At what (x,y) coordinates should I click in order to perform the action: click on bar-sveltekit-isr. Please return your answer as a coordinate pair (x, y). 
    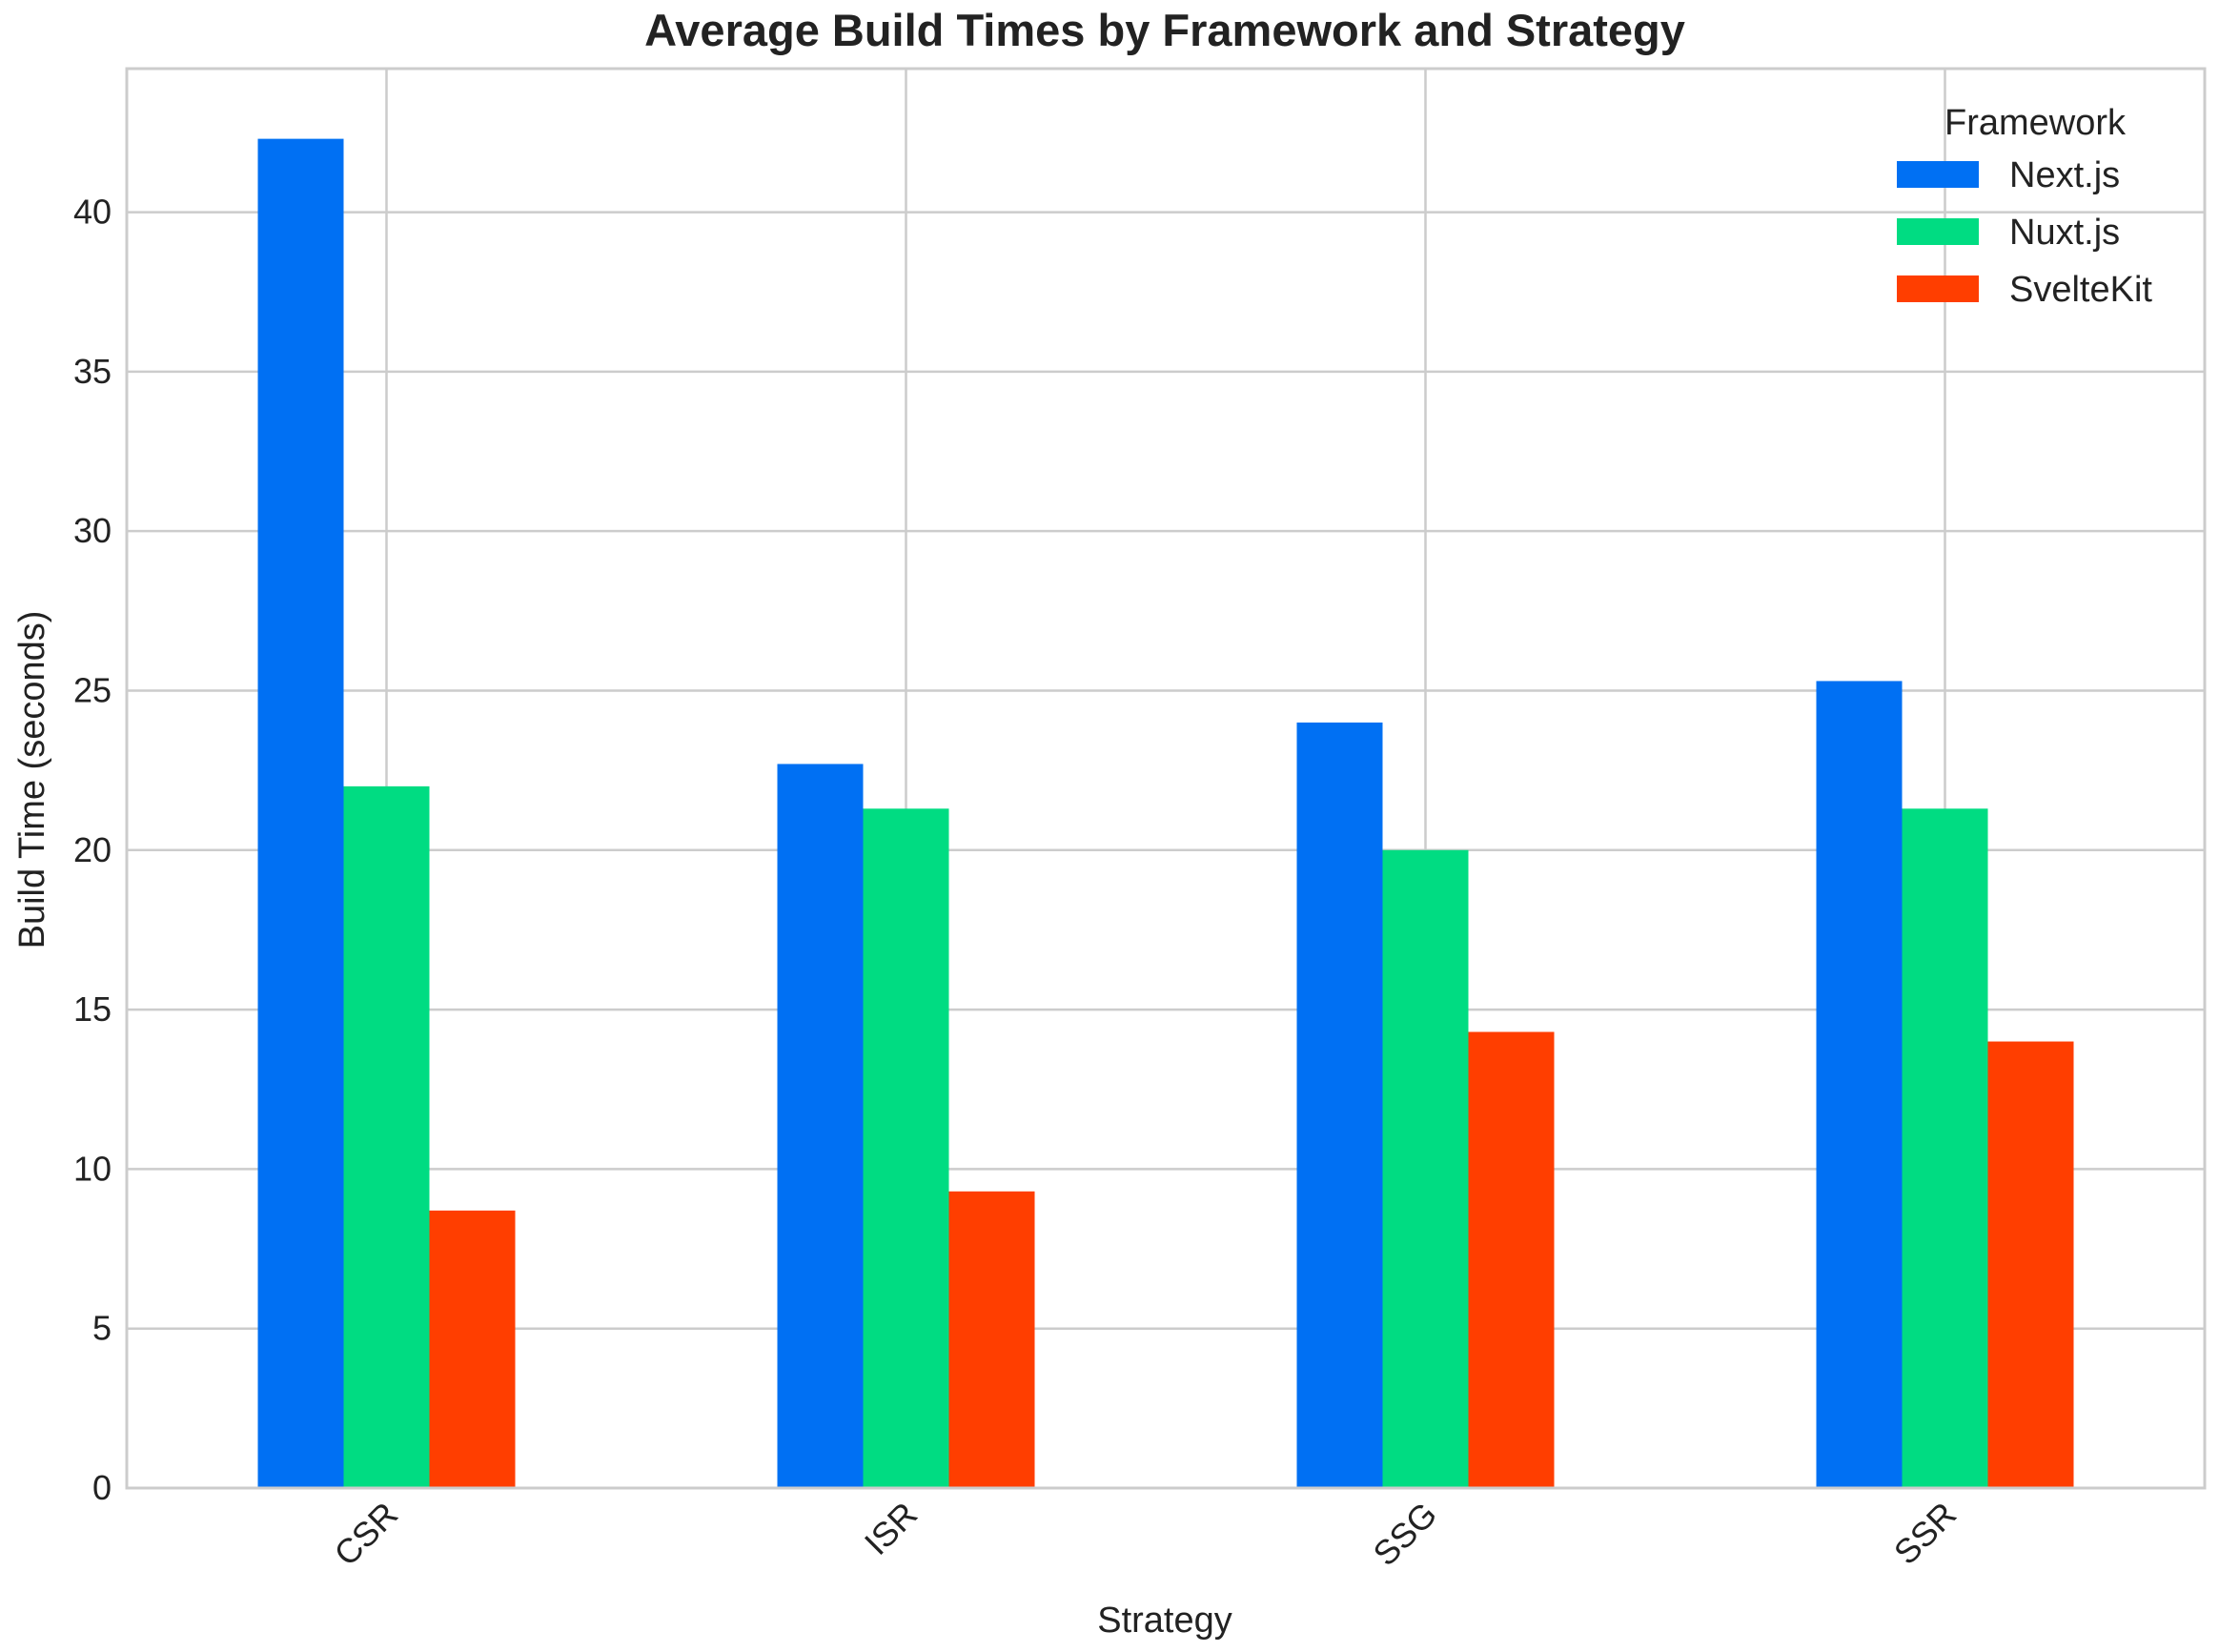
    Looking at the image, I should click on (991, 1339).